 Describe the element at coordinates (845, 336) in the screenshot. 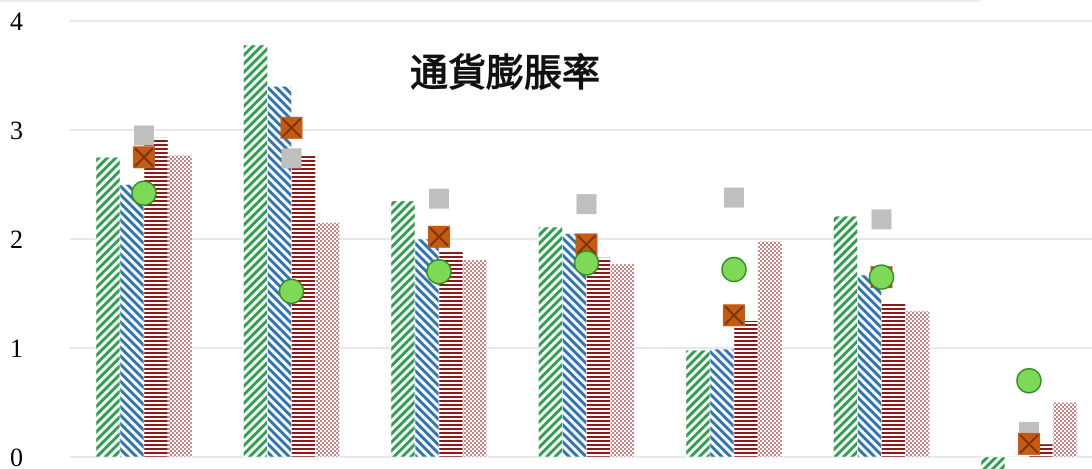

I see `bar-series1-group6` at that location.